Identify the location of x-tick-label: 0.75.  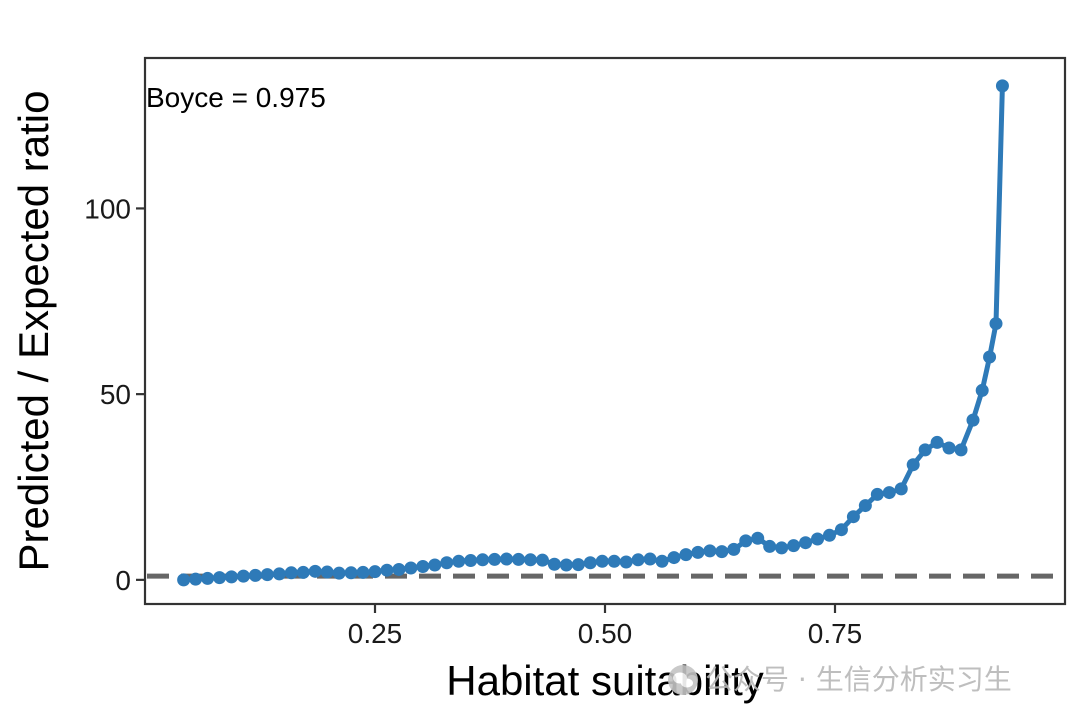
(835, 633).